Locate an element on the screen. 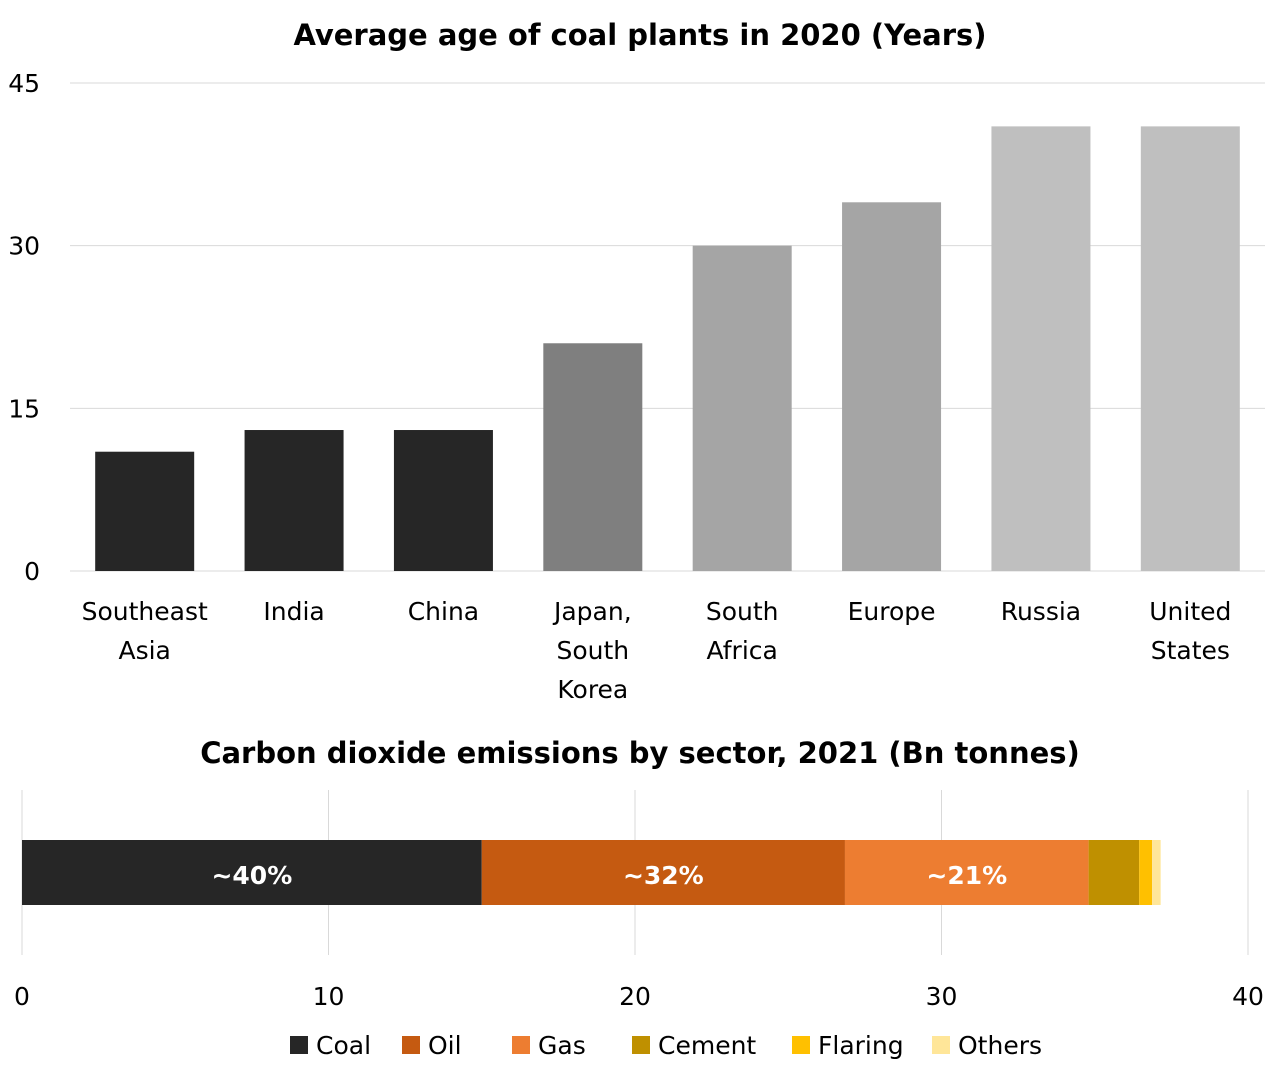 Image resolution: width=1280 pixels, height=1081 pixels. x-tick-label: Africa is located at coordinates (742, 650).